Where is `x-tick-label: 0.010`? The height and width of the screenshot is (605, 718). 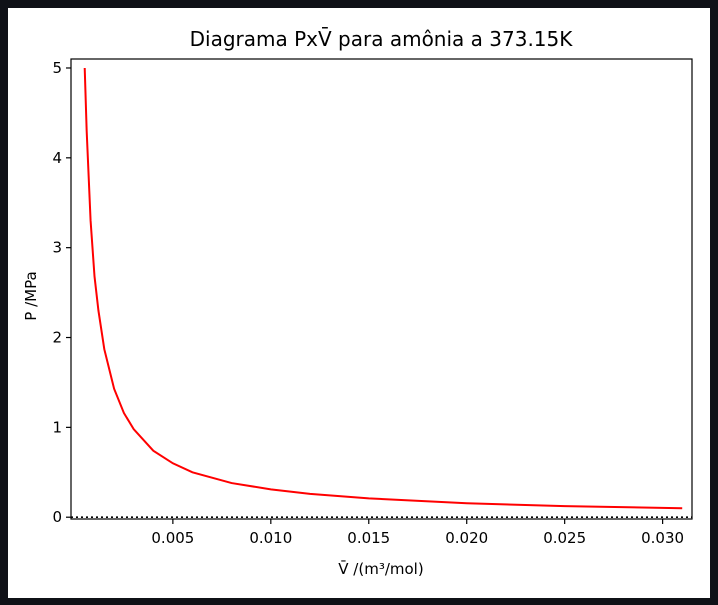 x-tick-label: 0.010 is located at coordinates (270, 538).